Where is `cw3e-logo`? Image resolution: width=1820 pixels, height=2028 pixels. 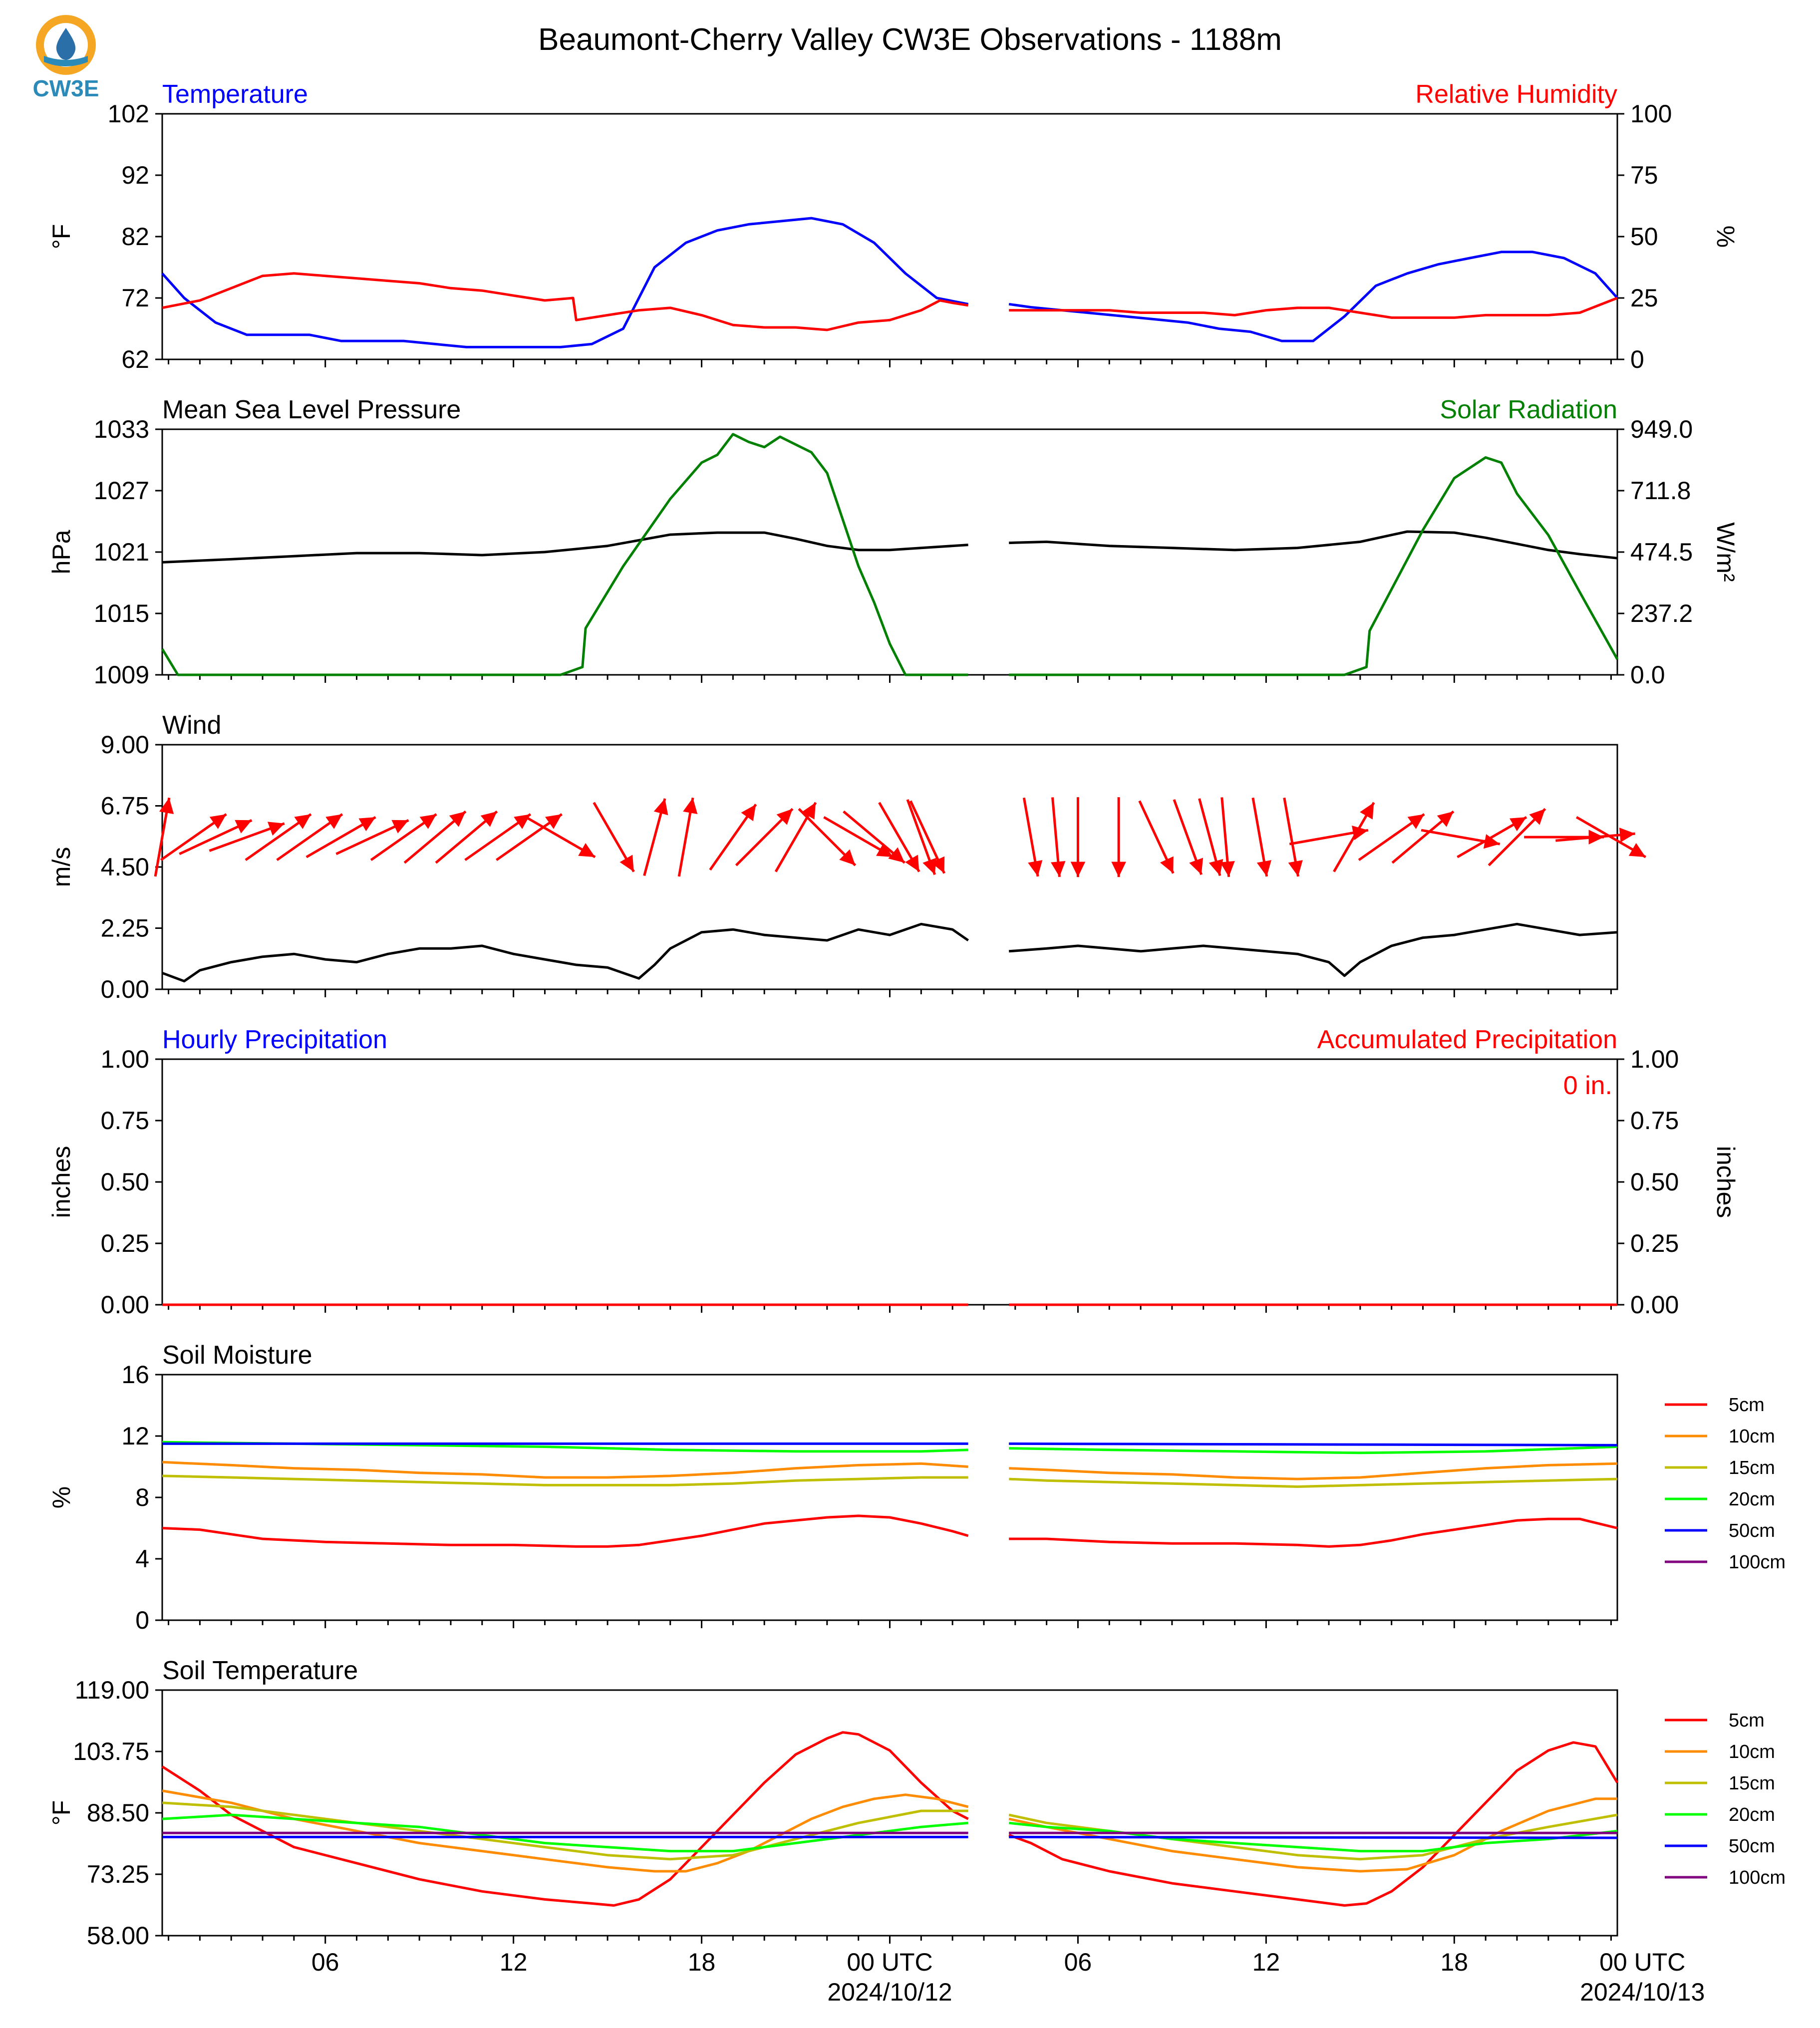 cw3e-logo is located at coordinates (66, 59).